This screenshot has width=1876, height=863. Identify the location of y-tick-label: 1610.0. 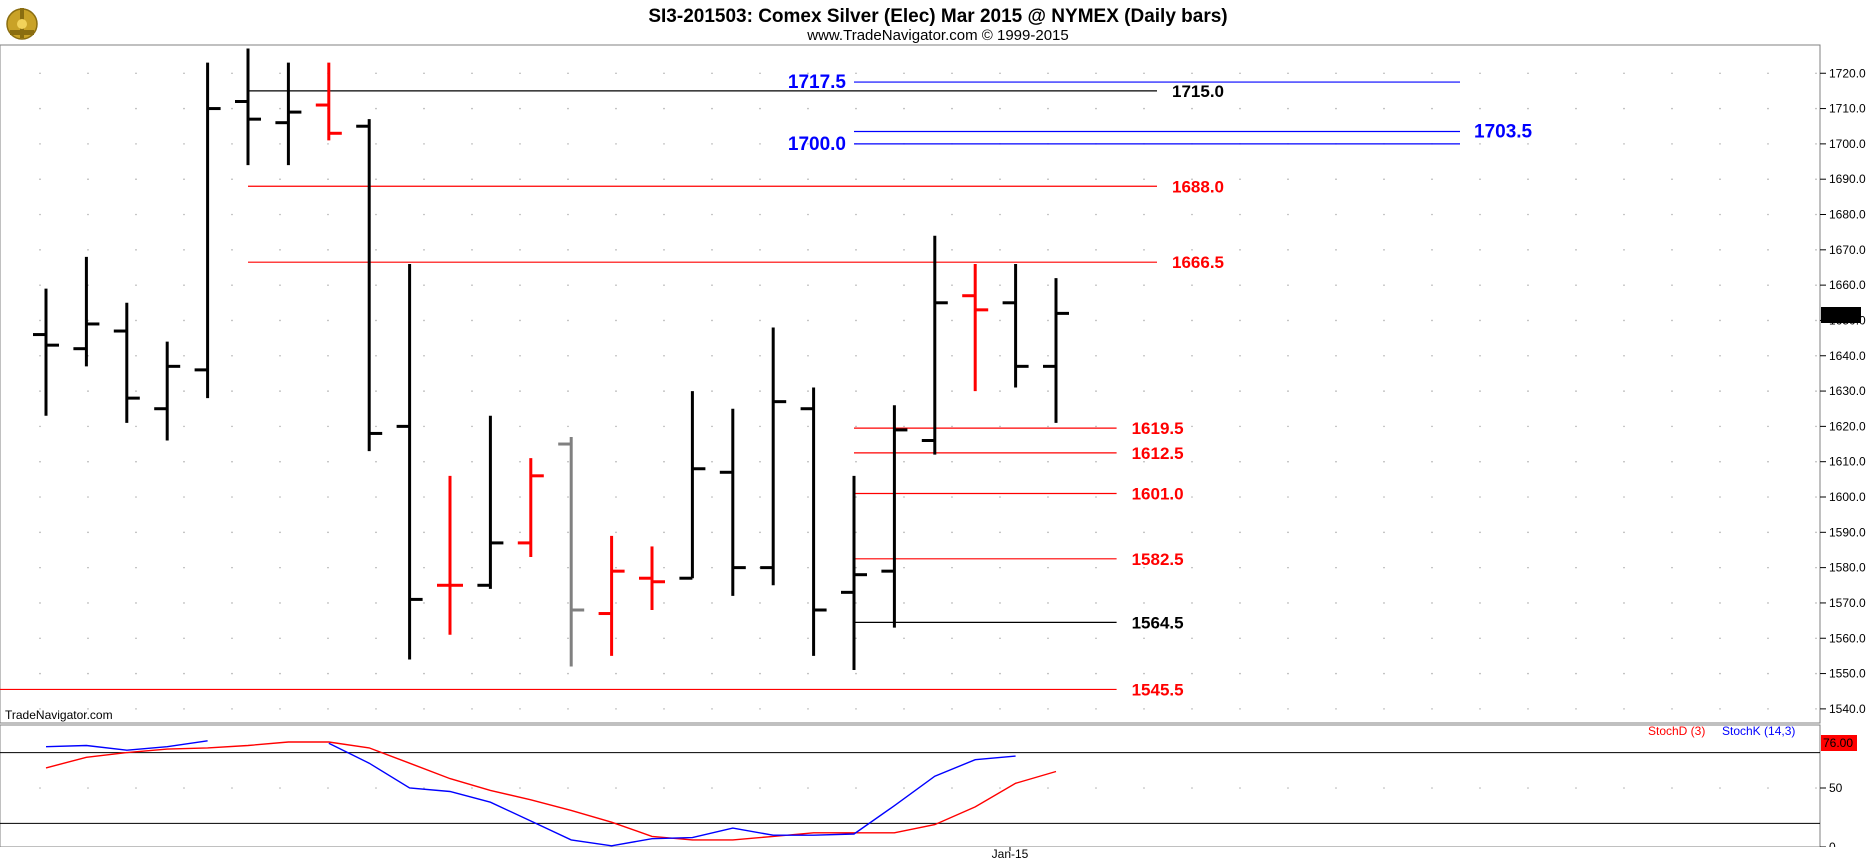
(1847, 462).